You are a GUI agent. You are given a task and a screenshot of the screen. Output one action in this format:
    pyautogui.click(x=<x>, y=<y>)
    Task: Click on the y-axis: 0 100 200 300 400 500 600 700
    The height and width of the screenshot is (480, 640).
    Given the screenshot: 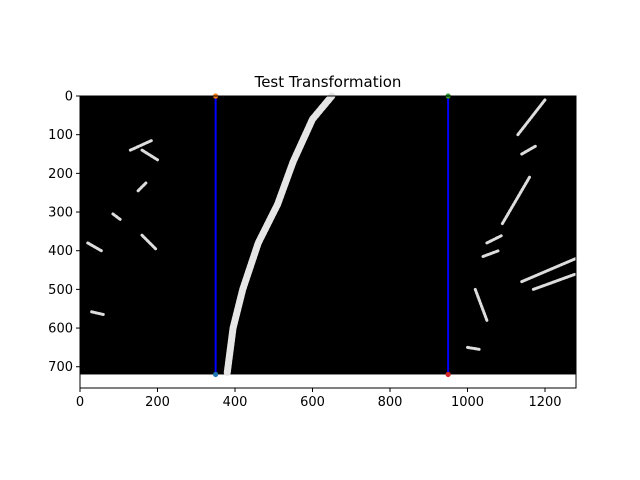 What is the action you would take?
    pyautogui.click(x=64, y=232)
    